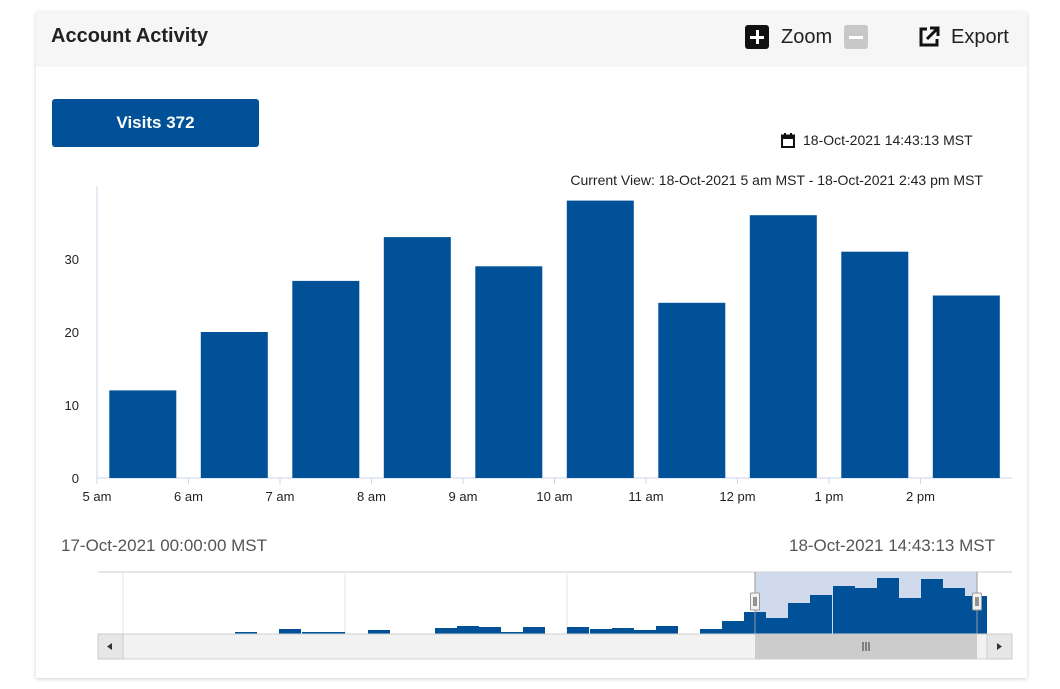 The height and width of the screenshot is (689, 1060). I want to click on zoom-label: Zoom, so click(807, 36).